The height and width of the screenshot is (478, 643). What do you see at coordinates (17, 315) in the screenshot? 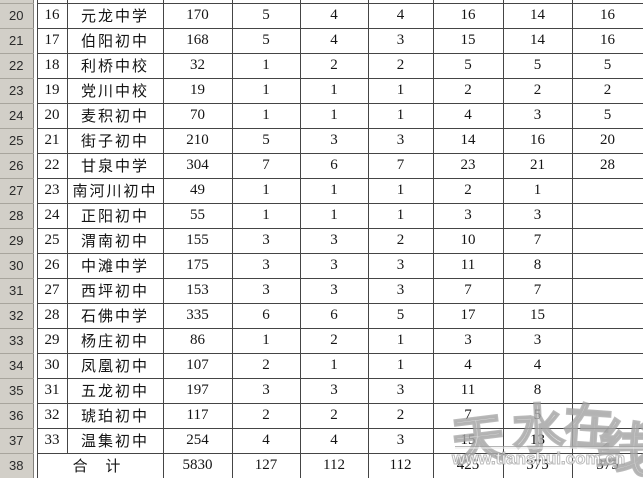
I see `row-header-cell: 32` at bounding box center [17, 315].